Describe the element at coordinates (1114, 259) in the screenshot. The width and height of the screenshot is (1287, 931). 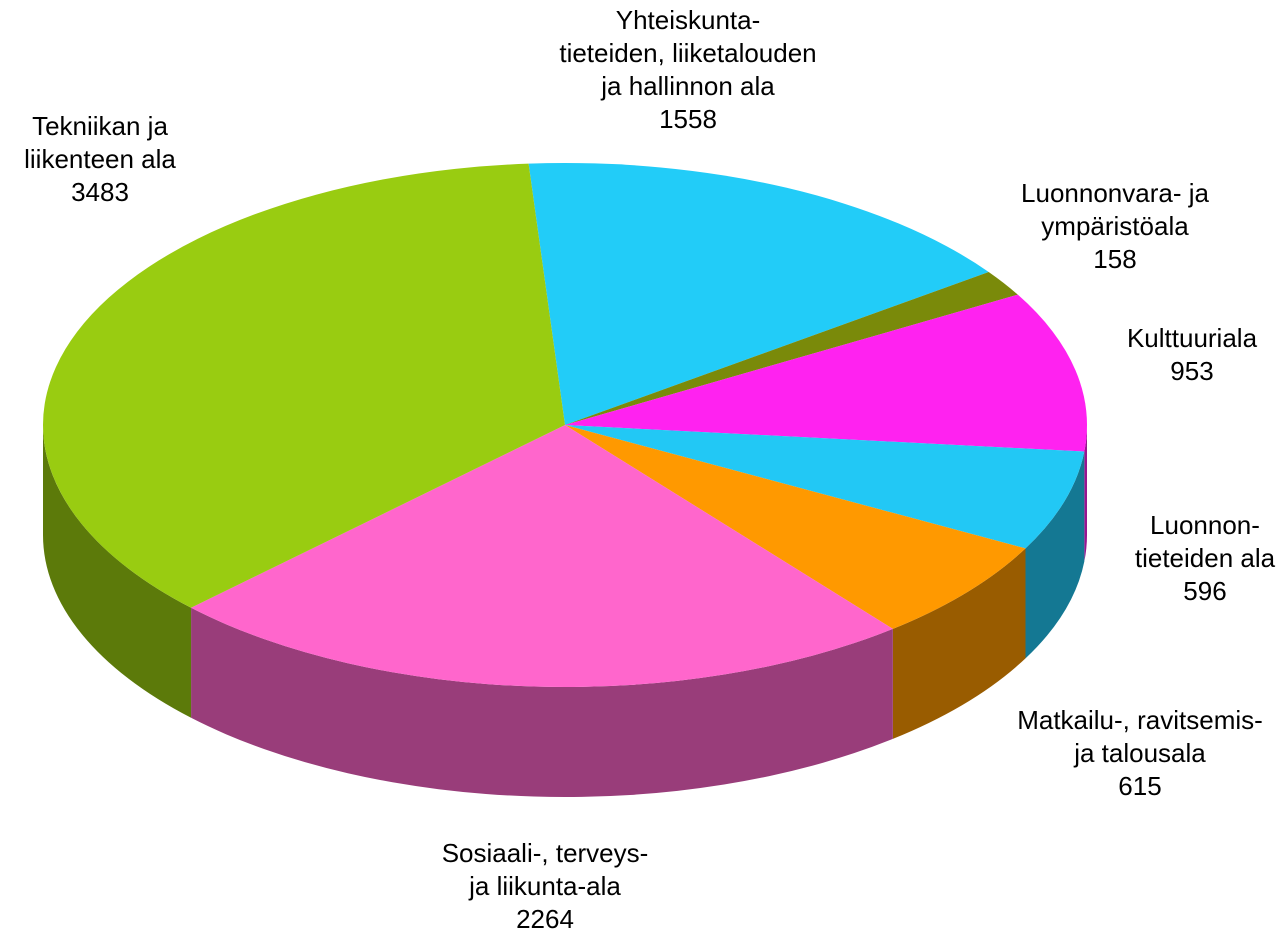
I see `value-label: 158` at that location.